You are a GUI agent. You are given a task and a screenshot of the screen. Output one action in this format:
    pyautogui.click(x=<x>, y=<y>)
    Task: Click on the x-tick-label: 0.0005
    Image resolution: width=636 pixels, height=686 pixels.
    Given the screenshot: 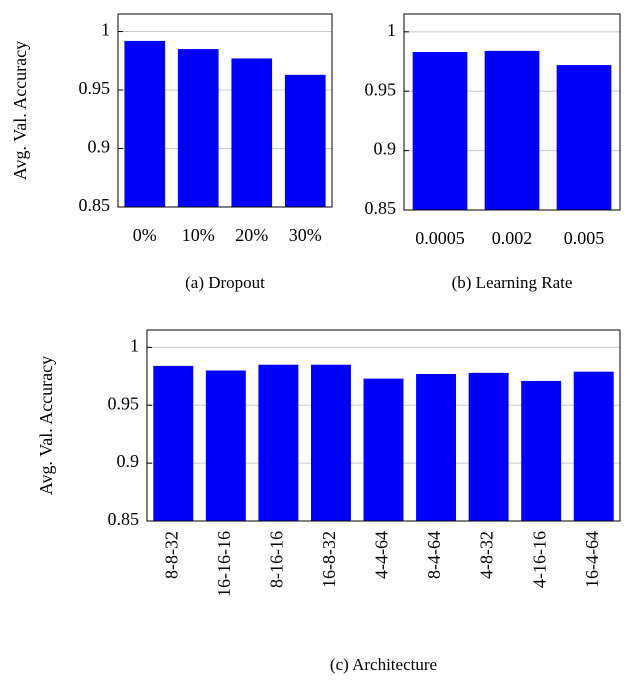 What is the action you would take?
    pyautogui.click(x=440, y=238)
    